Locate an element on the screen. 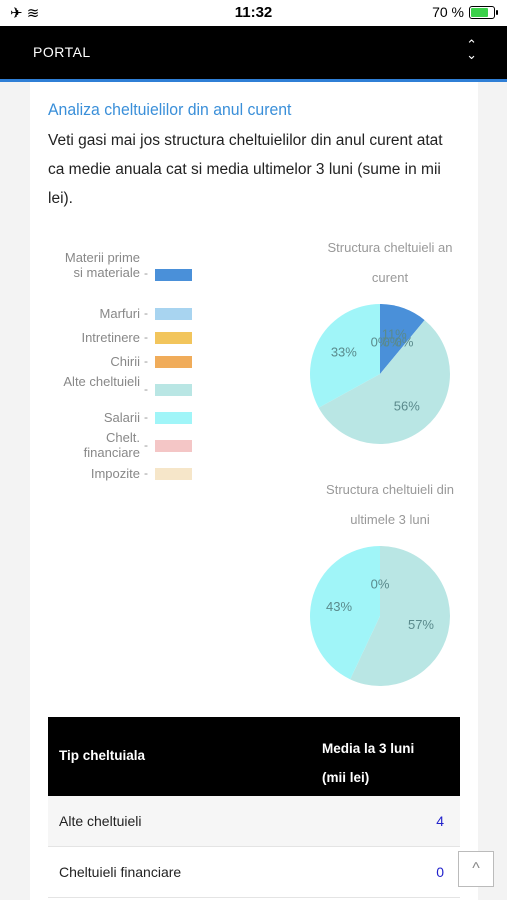 The height and width of the screenshot is (900, 507). status-bar: ✈ ≋ 11:32 70 % is located at coordinates (253, 13).